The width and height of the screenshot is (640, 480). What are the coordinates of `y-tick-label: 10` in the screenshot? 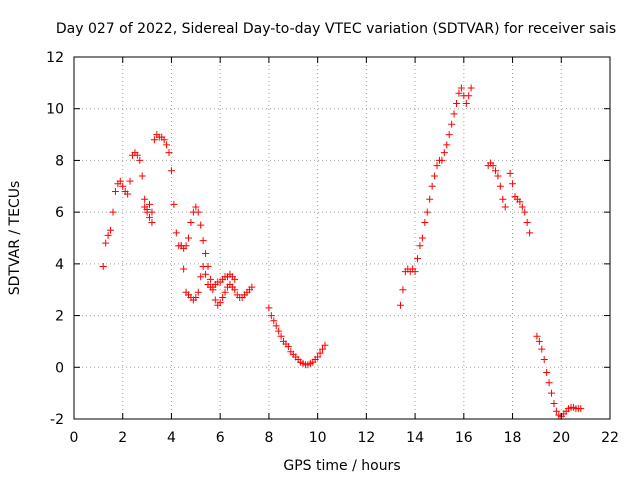 It's located at (55, 110).